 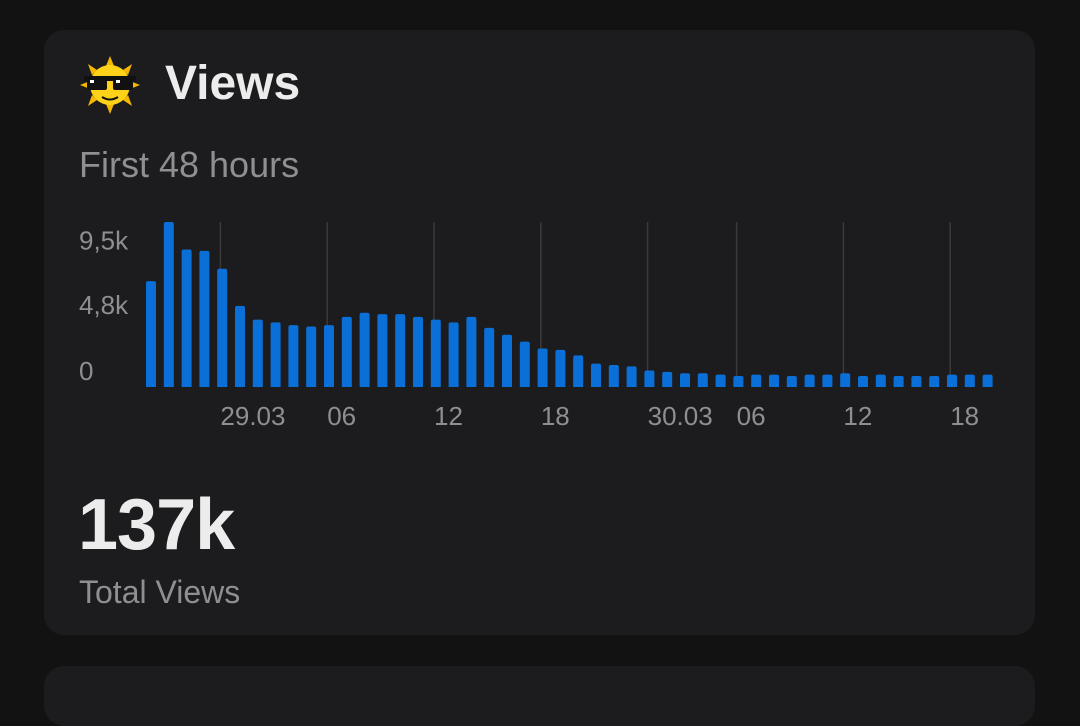 I want to click on x-tick-label: 29.03, so click(x=252, y=416).